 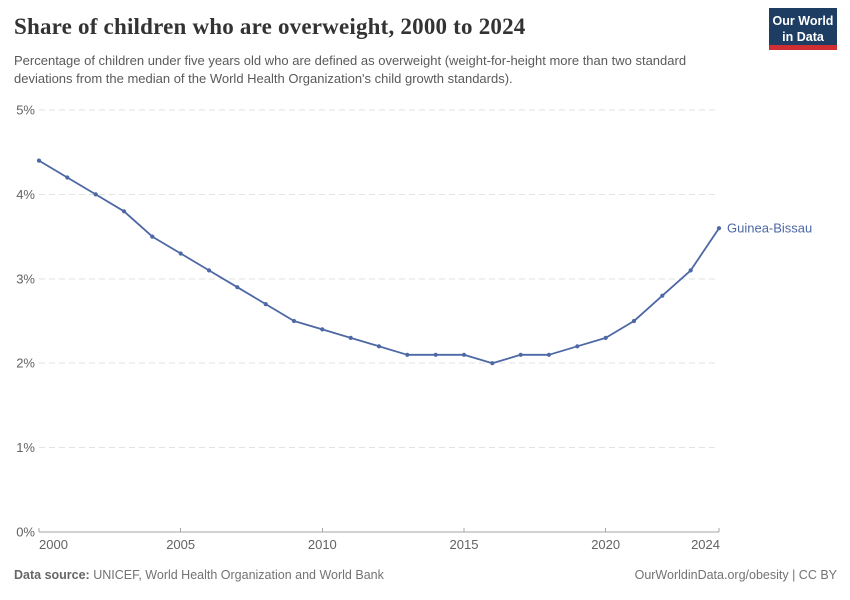 I want to click on x-axis-label: 2020, so click(x=605, y=544).